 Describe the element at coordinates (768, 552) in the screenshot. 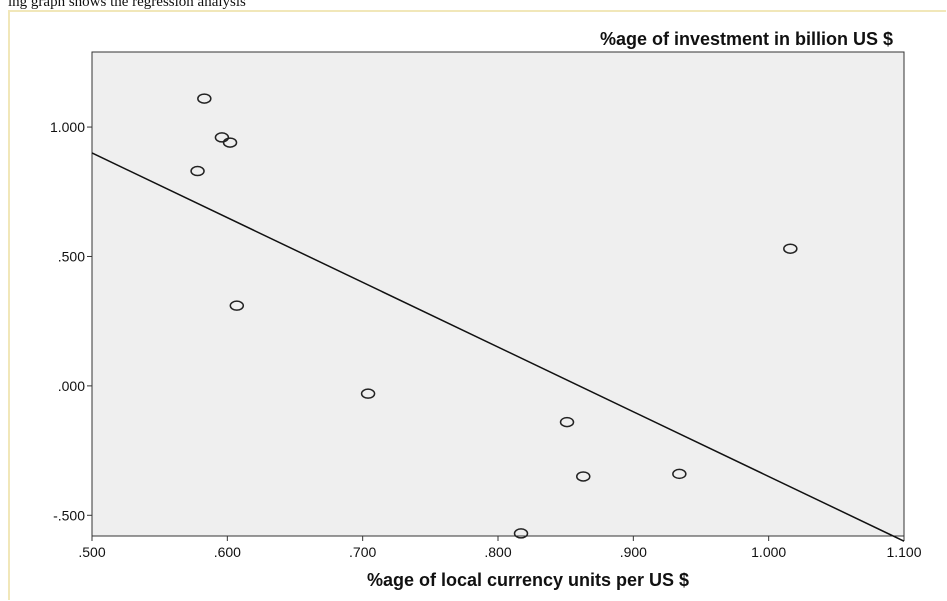

I see `x-tick-label: 1.000` at that location.